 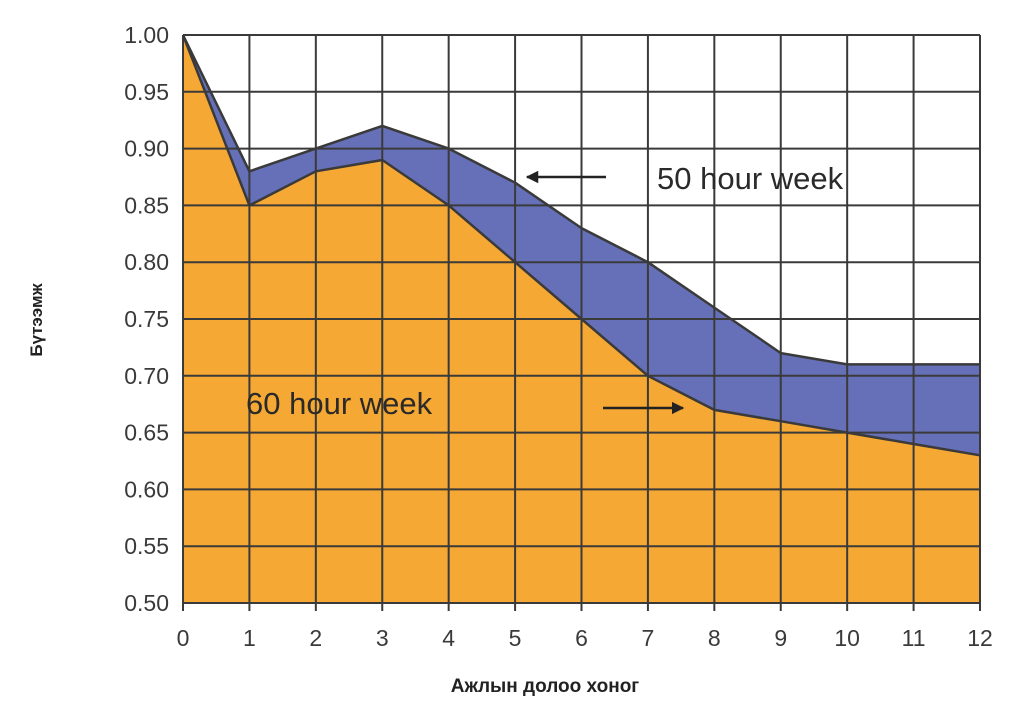 What do you see at coordinates (648, 638) in the screenshot?
I see `x-tick-label: 7` at bounding box center [648, 638].